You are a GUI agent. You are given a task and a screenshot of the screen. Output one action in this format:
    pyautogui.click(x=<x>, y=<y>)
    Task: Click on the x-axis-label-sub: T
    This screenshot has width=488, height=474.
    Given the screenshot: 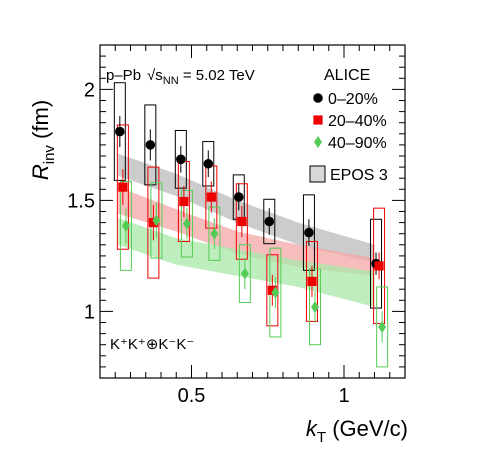 What is the action you would take?
    pyautogui.click(x=321, y=437)
    